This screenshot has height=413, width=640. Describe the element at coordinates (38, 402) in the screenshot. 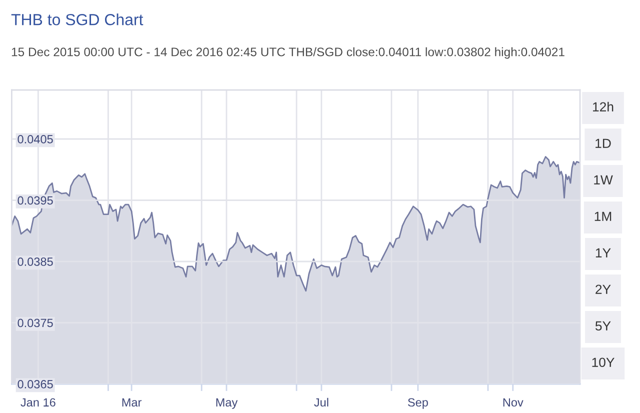

I see `x-tick-label: Jan 16` at that location.